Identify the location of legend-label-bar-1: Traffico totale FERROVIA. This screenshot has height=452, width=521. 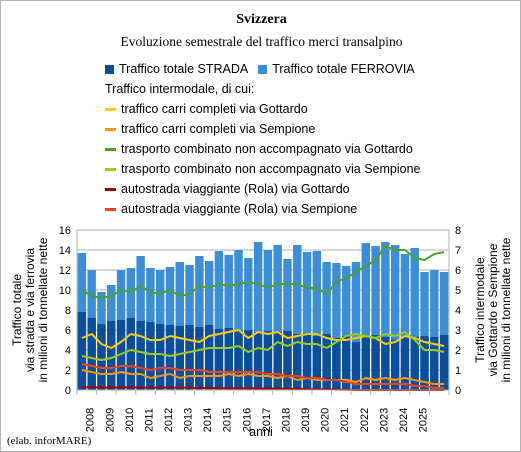
(343, 69).